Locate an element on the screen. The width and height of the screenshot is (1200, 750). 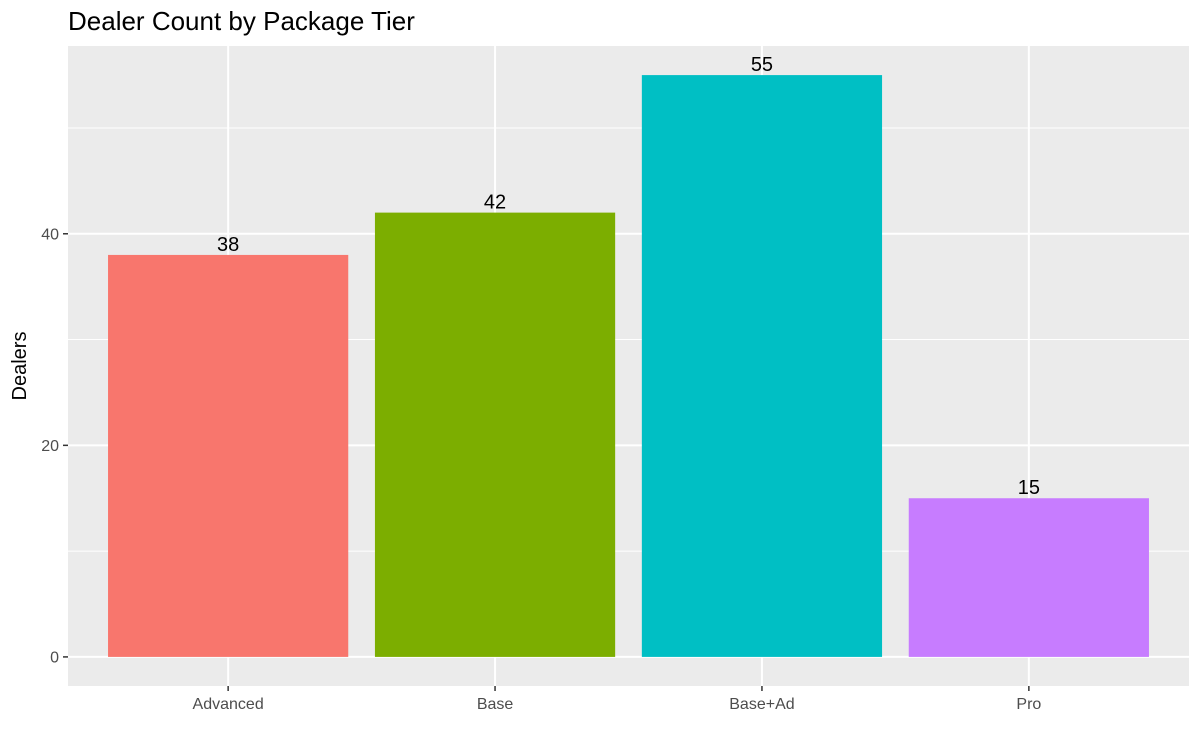
x-axis: Advanced Base Base+Ad Pro is located at coordinates (617, 699).